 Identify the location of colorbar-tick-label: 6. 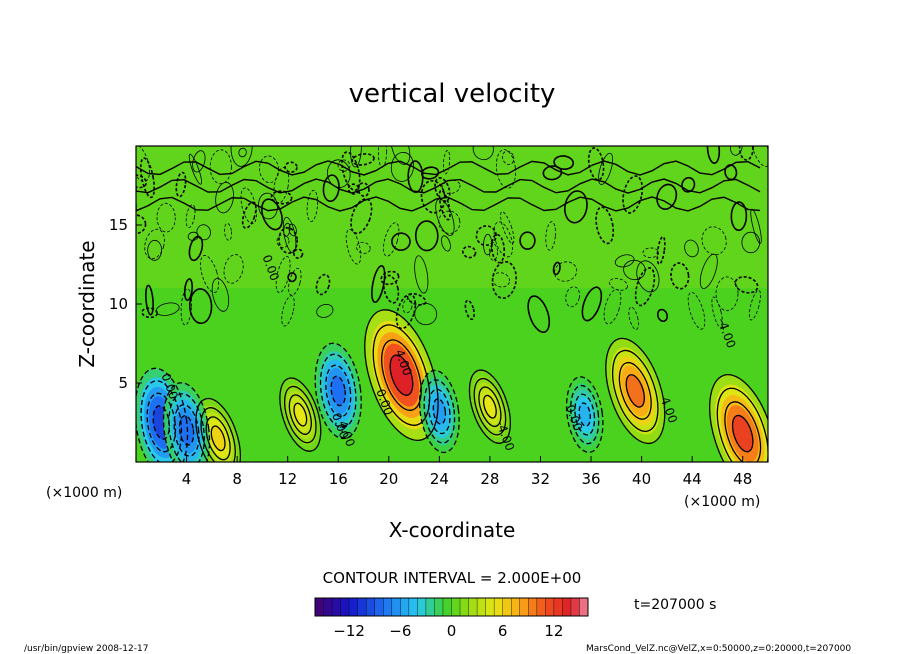
(503, 631).